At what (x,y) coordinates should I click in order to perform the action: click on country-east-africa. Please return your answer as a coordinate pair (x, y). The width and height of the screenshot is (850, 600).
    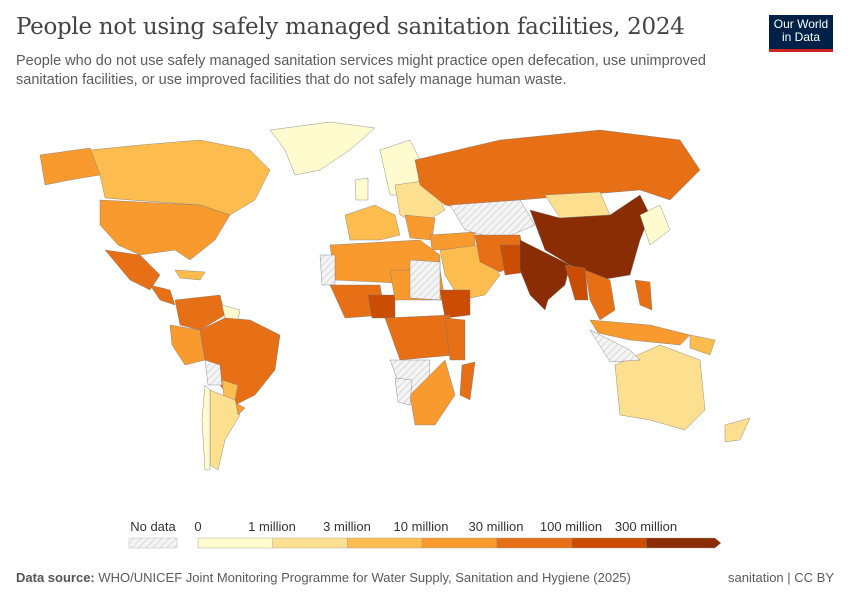
    Looking at the image, I should click on (455, 339).